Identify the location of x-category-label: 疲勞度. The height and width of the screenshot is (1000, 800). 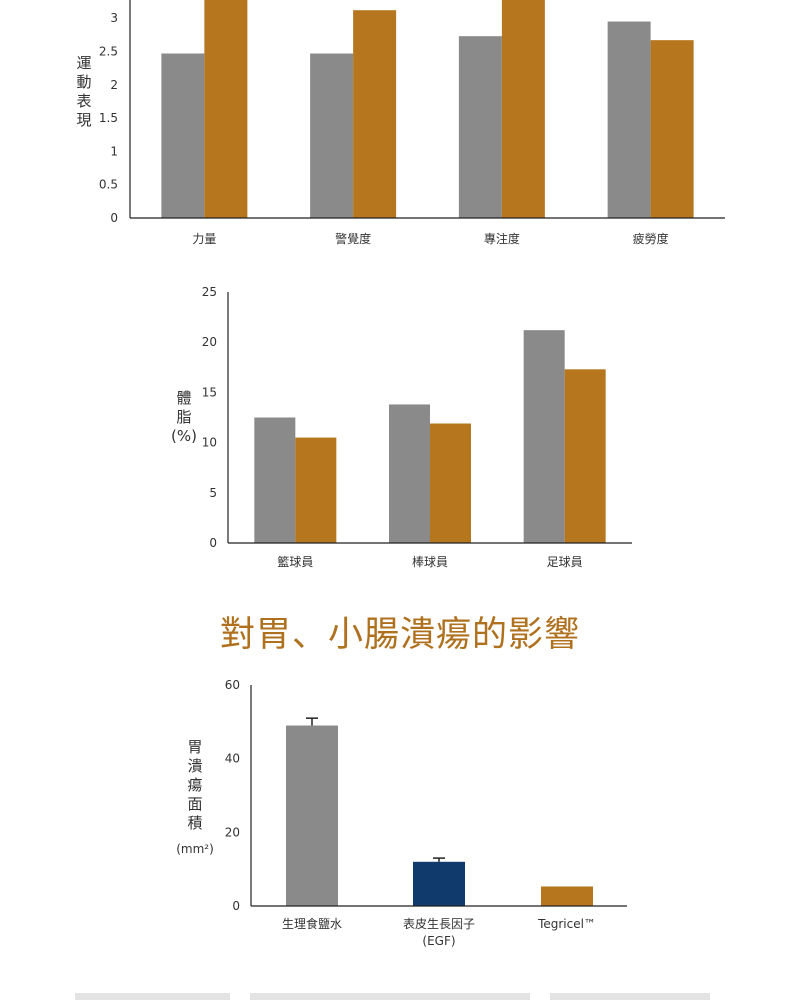
(651, 238).